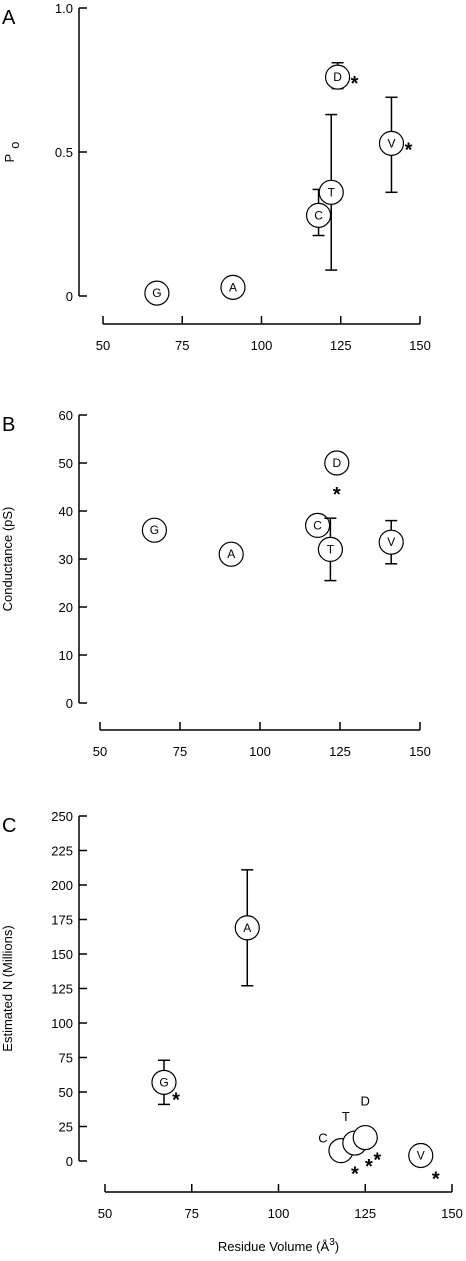  I want to click on panel-label: B, so click(8, 425).